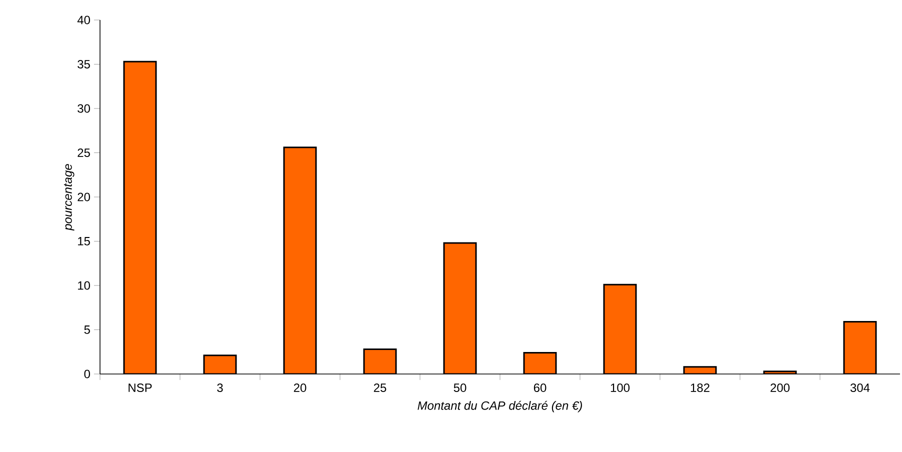  What do you see at coordinates (220, 388) in the screenshot?
I see `x-tick-label: 3` at bounding box center [220, 388].